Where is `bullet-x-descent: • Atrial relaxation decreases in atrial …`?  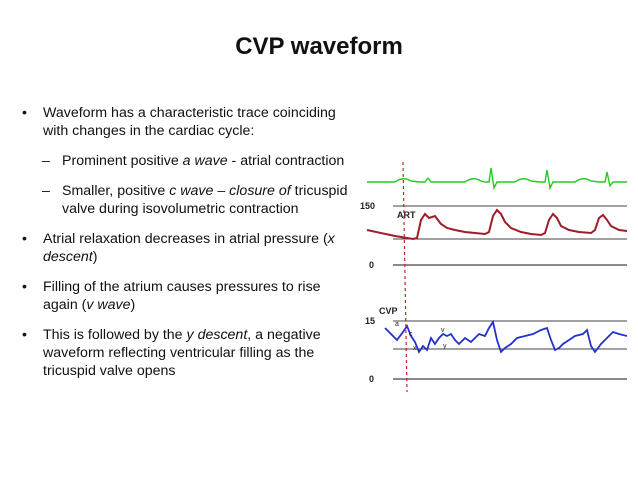 bullet-x-descent: • Atrial relaxation decreases in atrial … is located at coordinates (189, 248).